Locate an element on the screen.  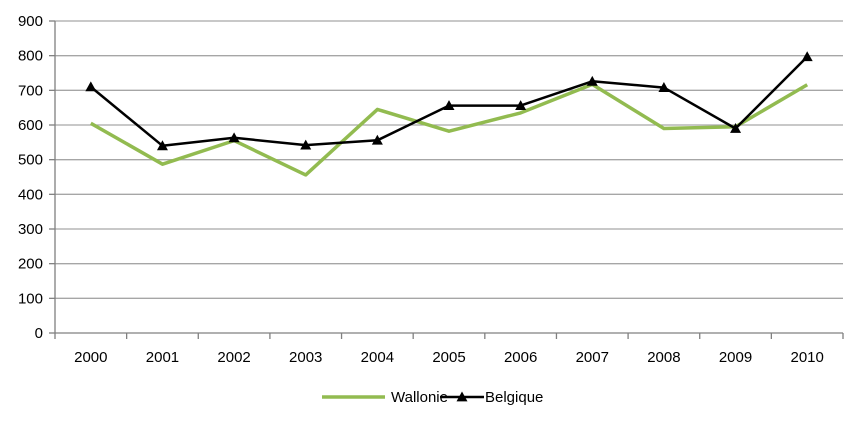
x-tick-label-2008: 2008 is located at coordinates (663, 357).